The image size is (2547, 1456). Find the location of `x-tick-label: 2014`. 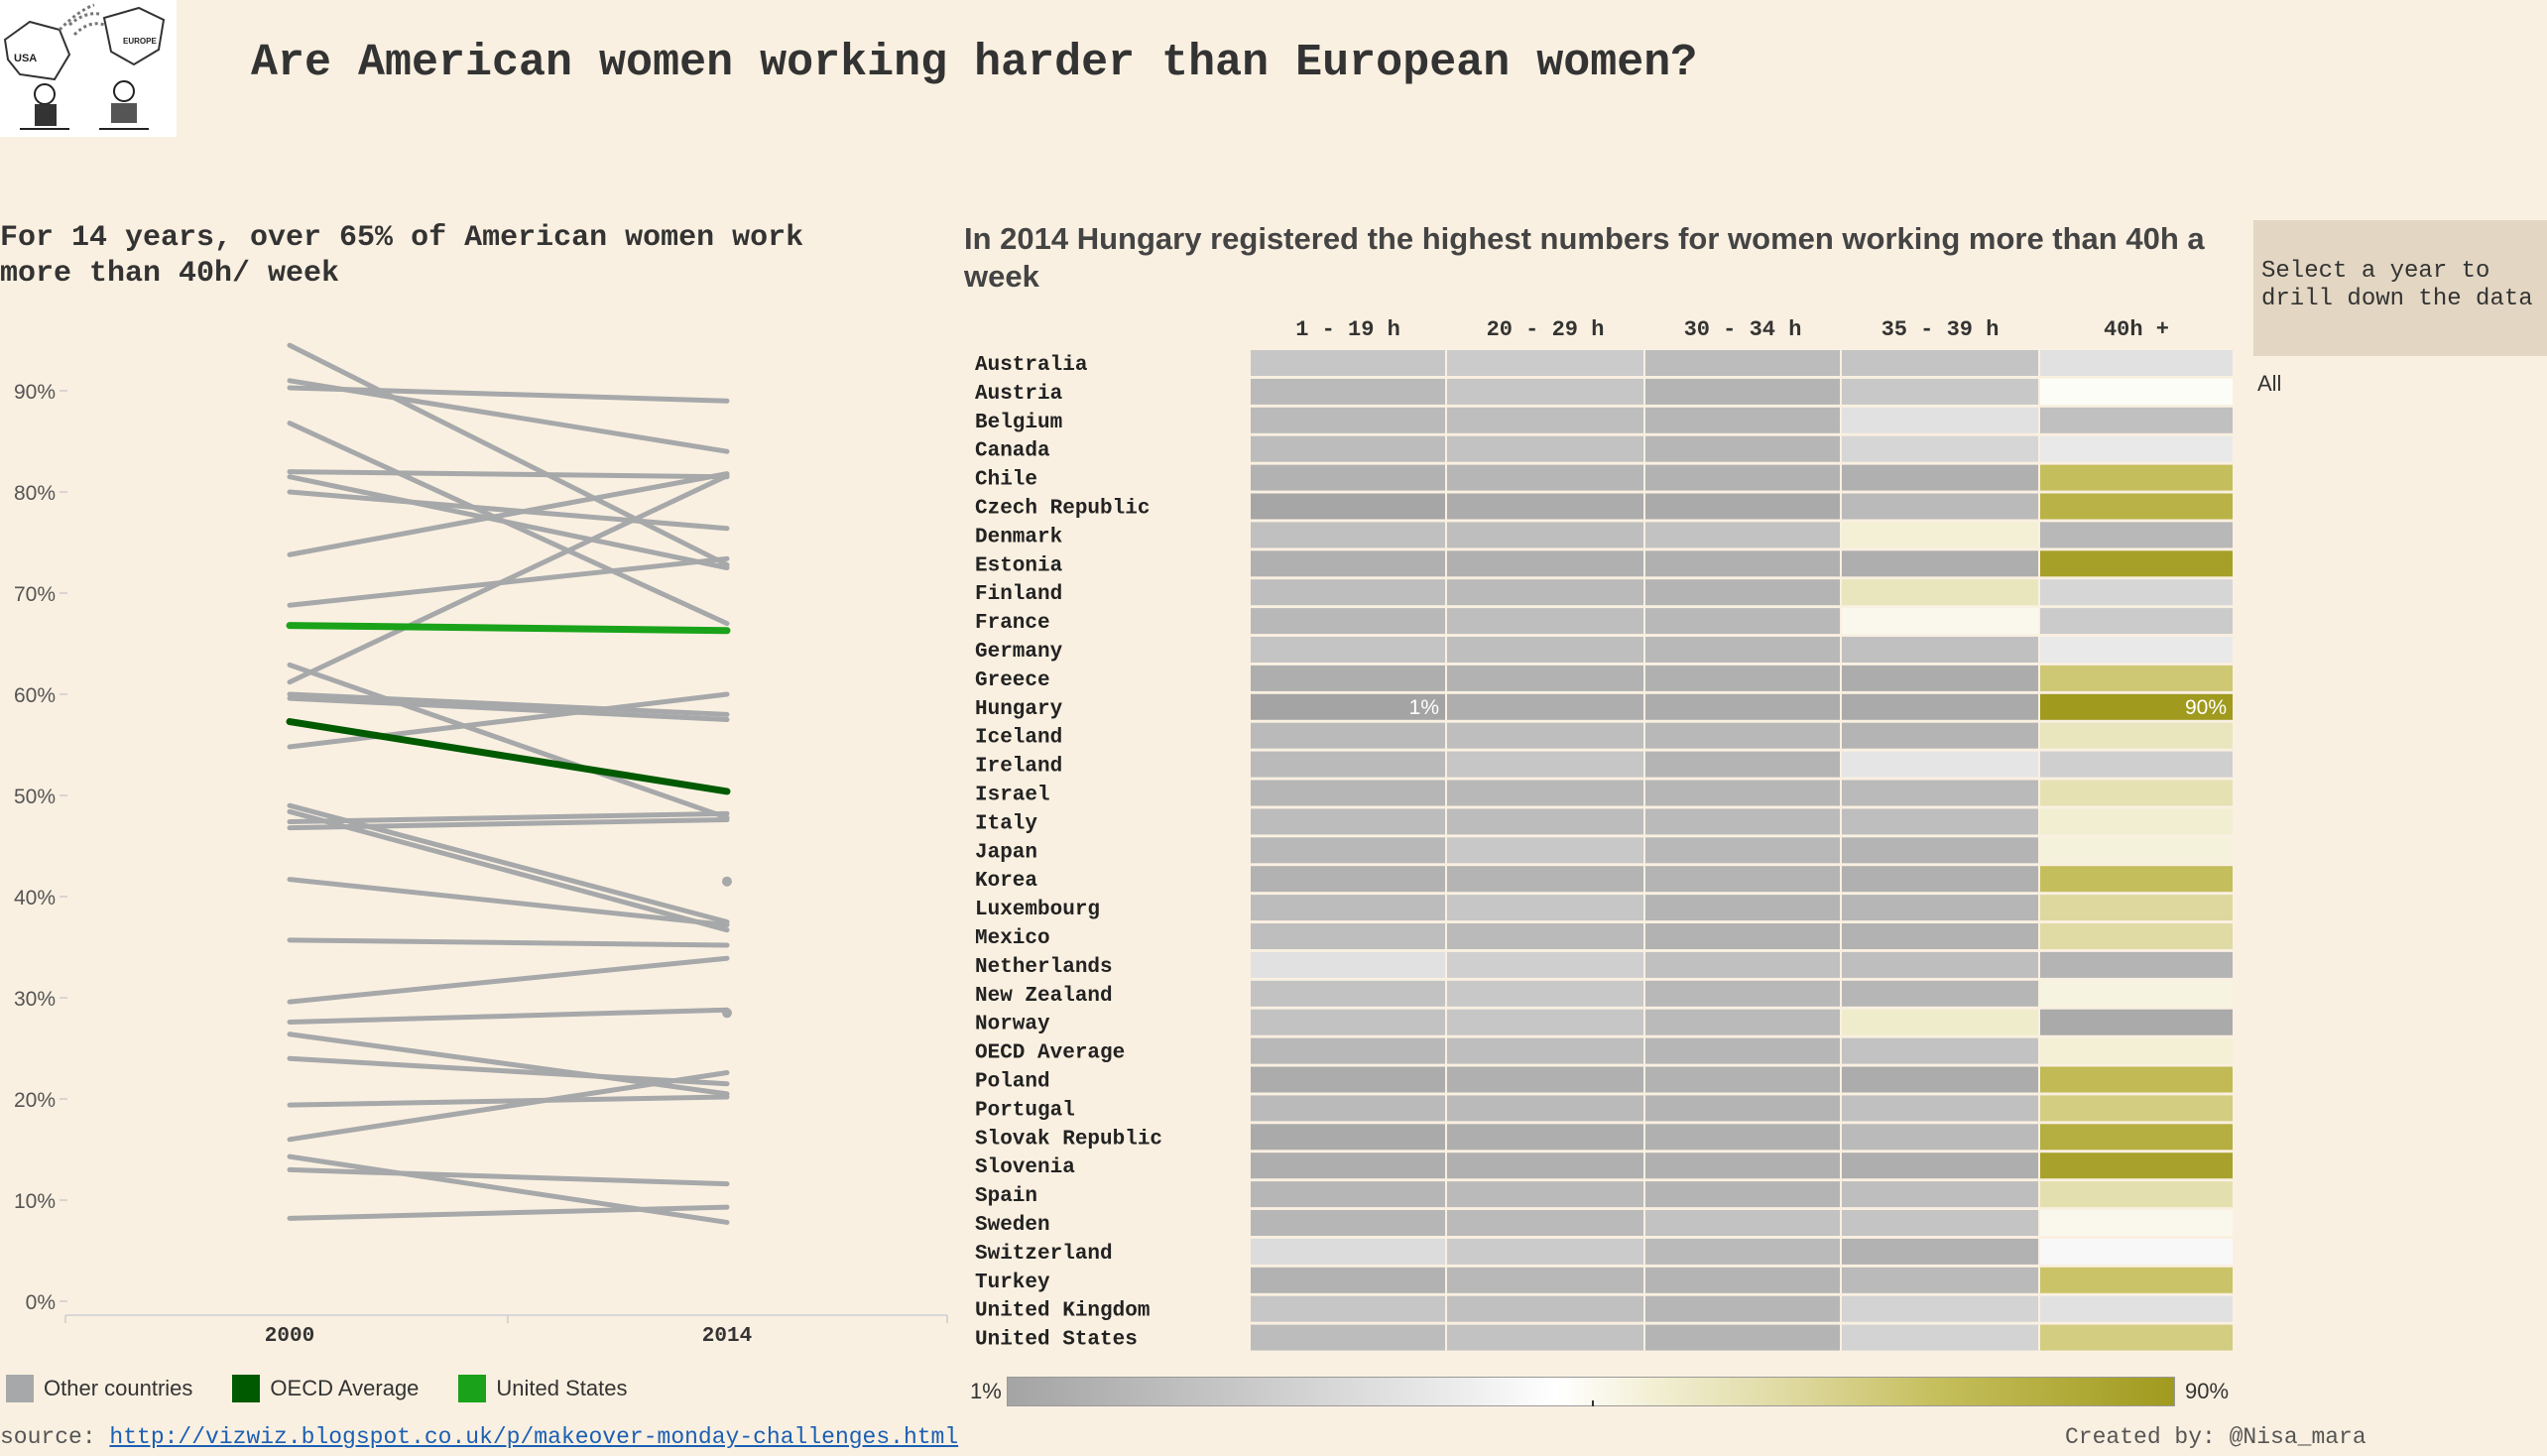

x-tick-label: 2014 is located at coordinates (727, 1336).